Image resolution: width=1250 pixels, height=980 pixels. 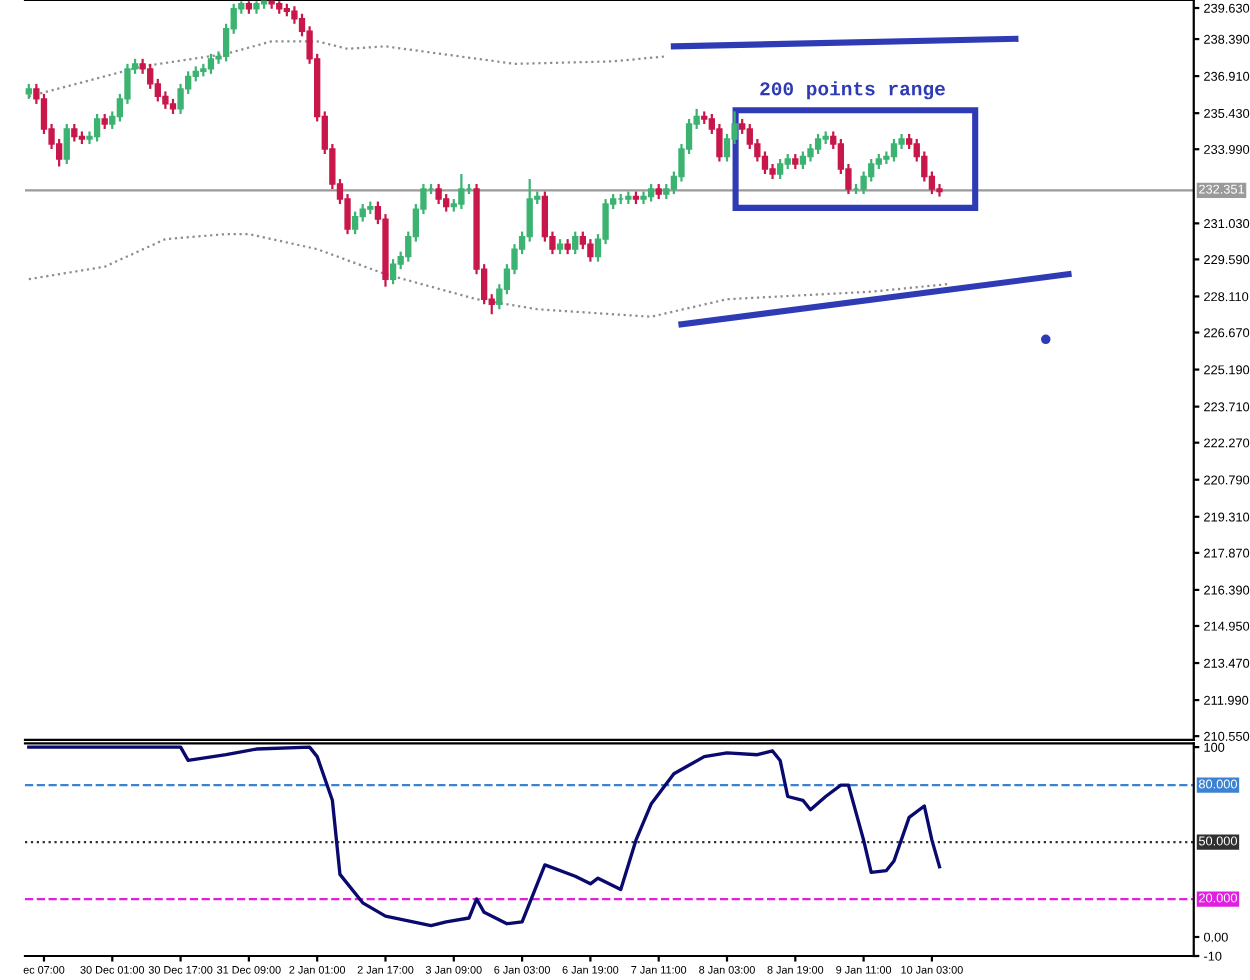 What do you see at coordinates (852, 90) in the screenshot?
I see `annotation: 200 points range` at bounding box center [852, 90].